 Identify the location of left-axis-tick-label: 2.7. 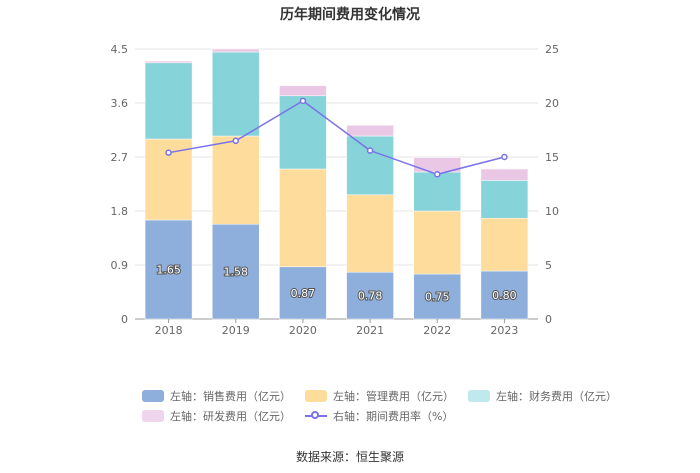
(120, 157).